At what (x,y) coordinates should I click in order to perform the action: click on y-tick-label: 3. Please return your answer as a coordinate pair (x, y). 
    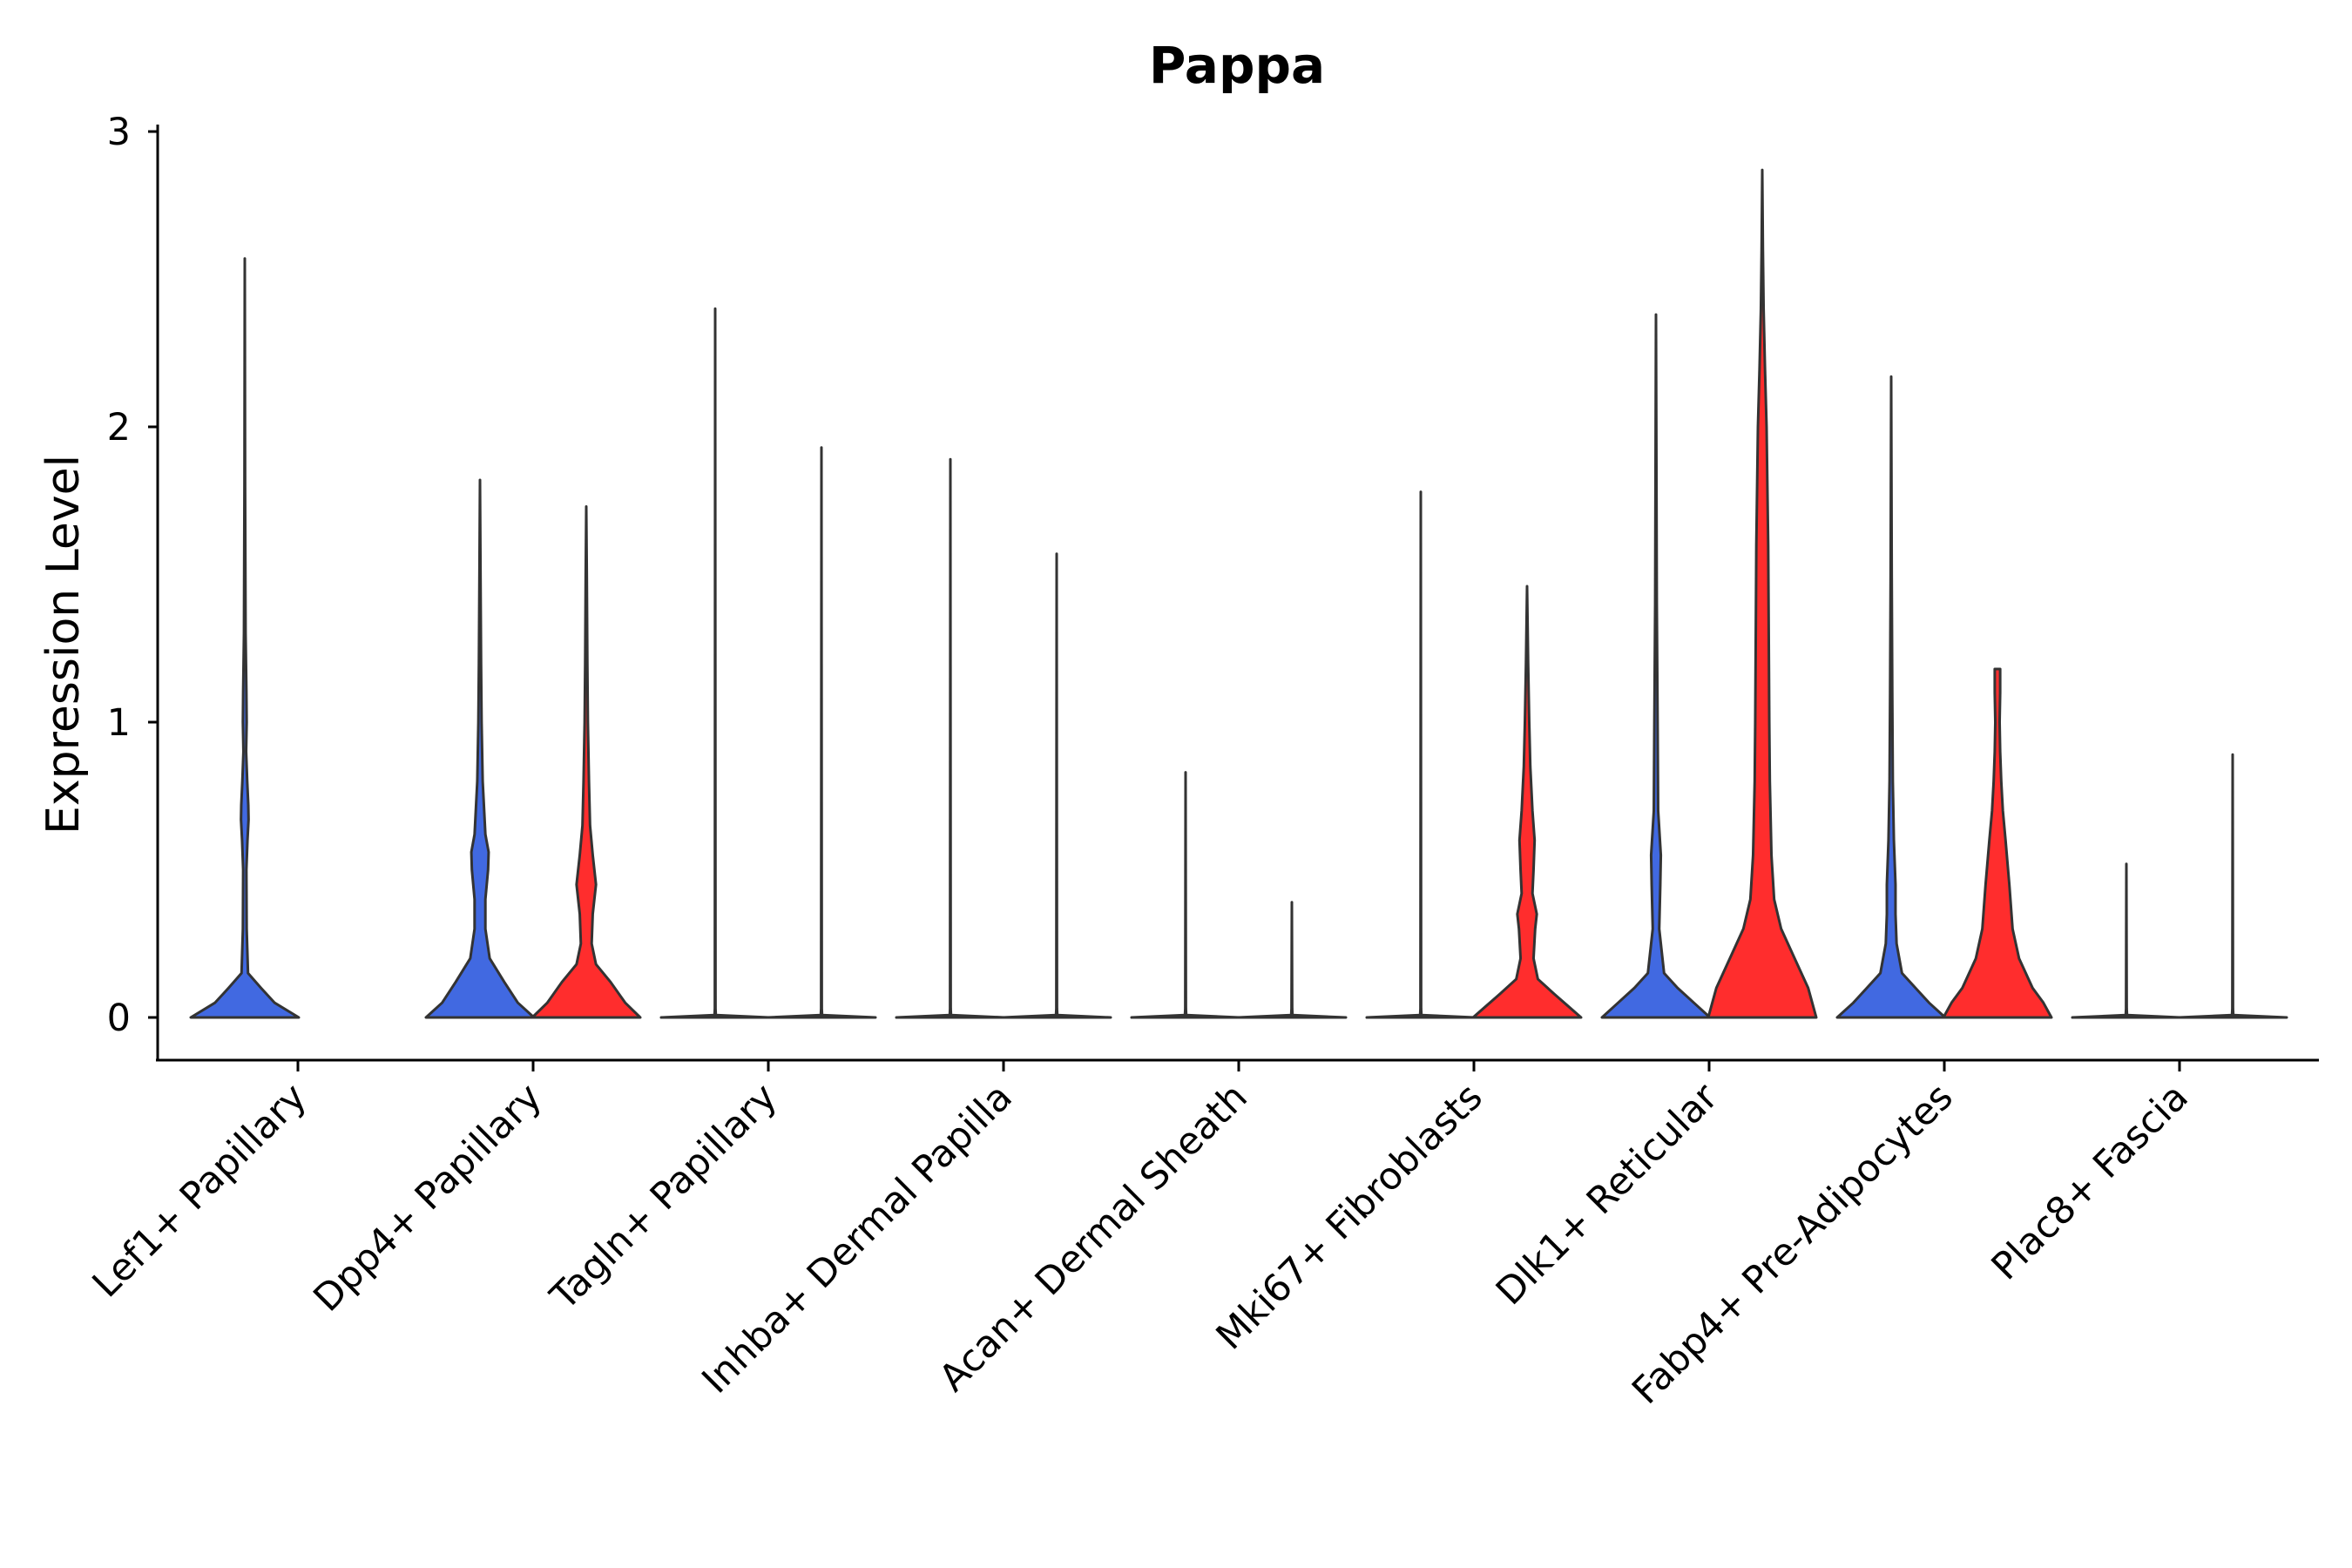
    Looking at the image, I should click on (119, 132).